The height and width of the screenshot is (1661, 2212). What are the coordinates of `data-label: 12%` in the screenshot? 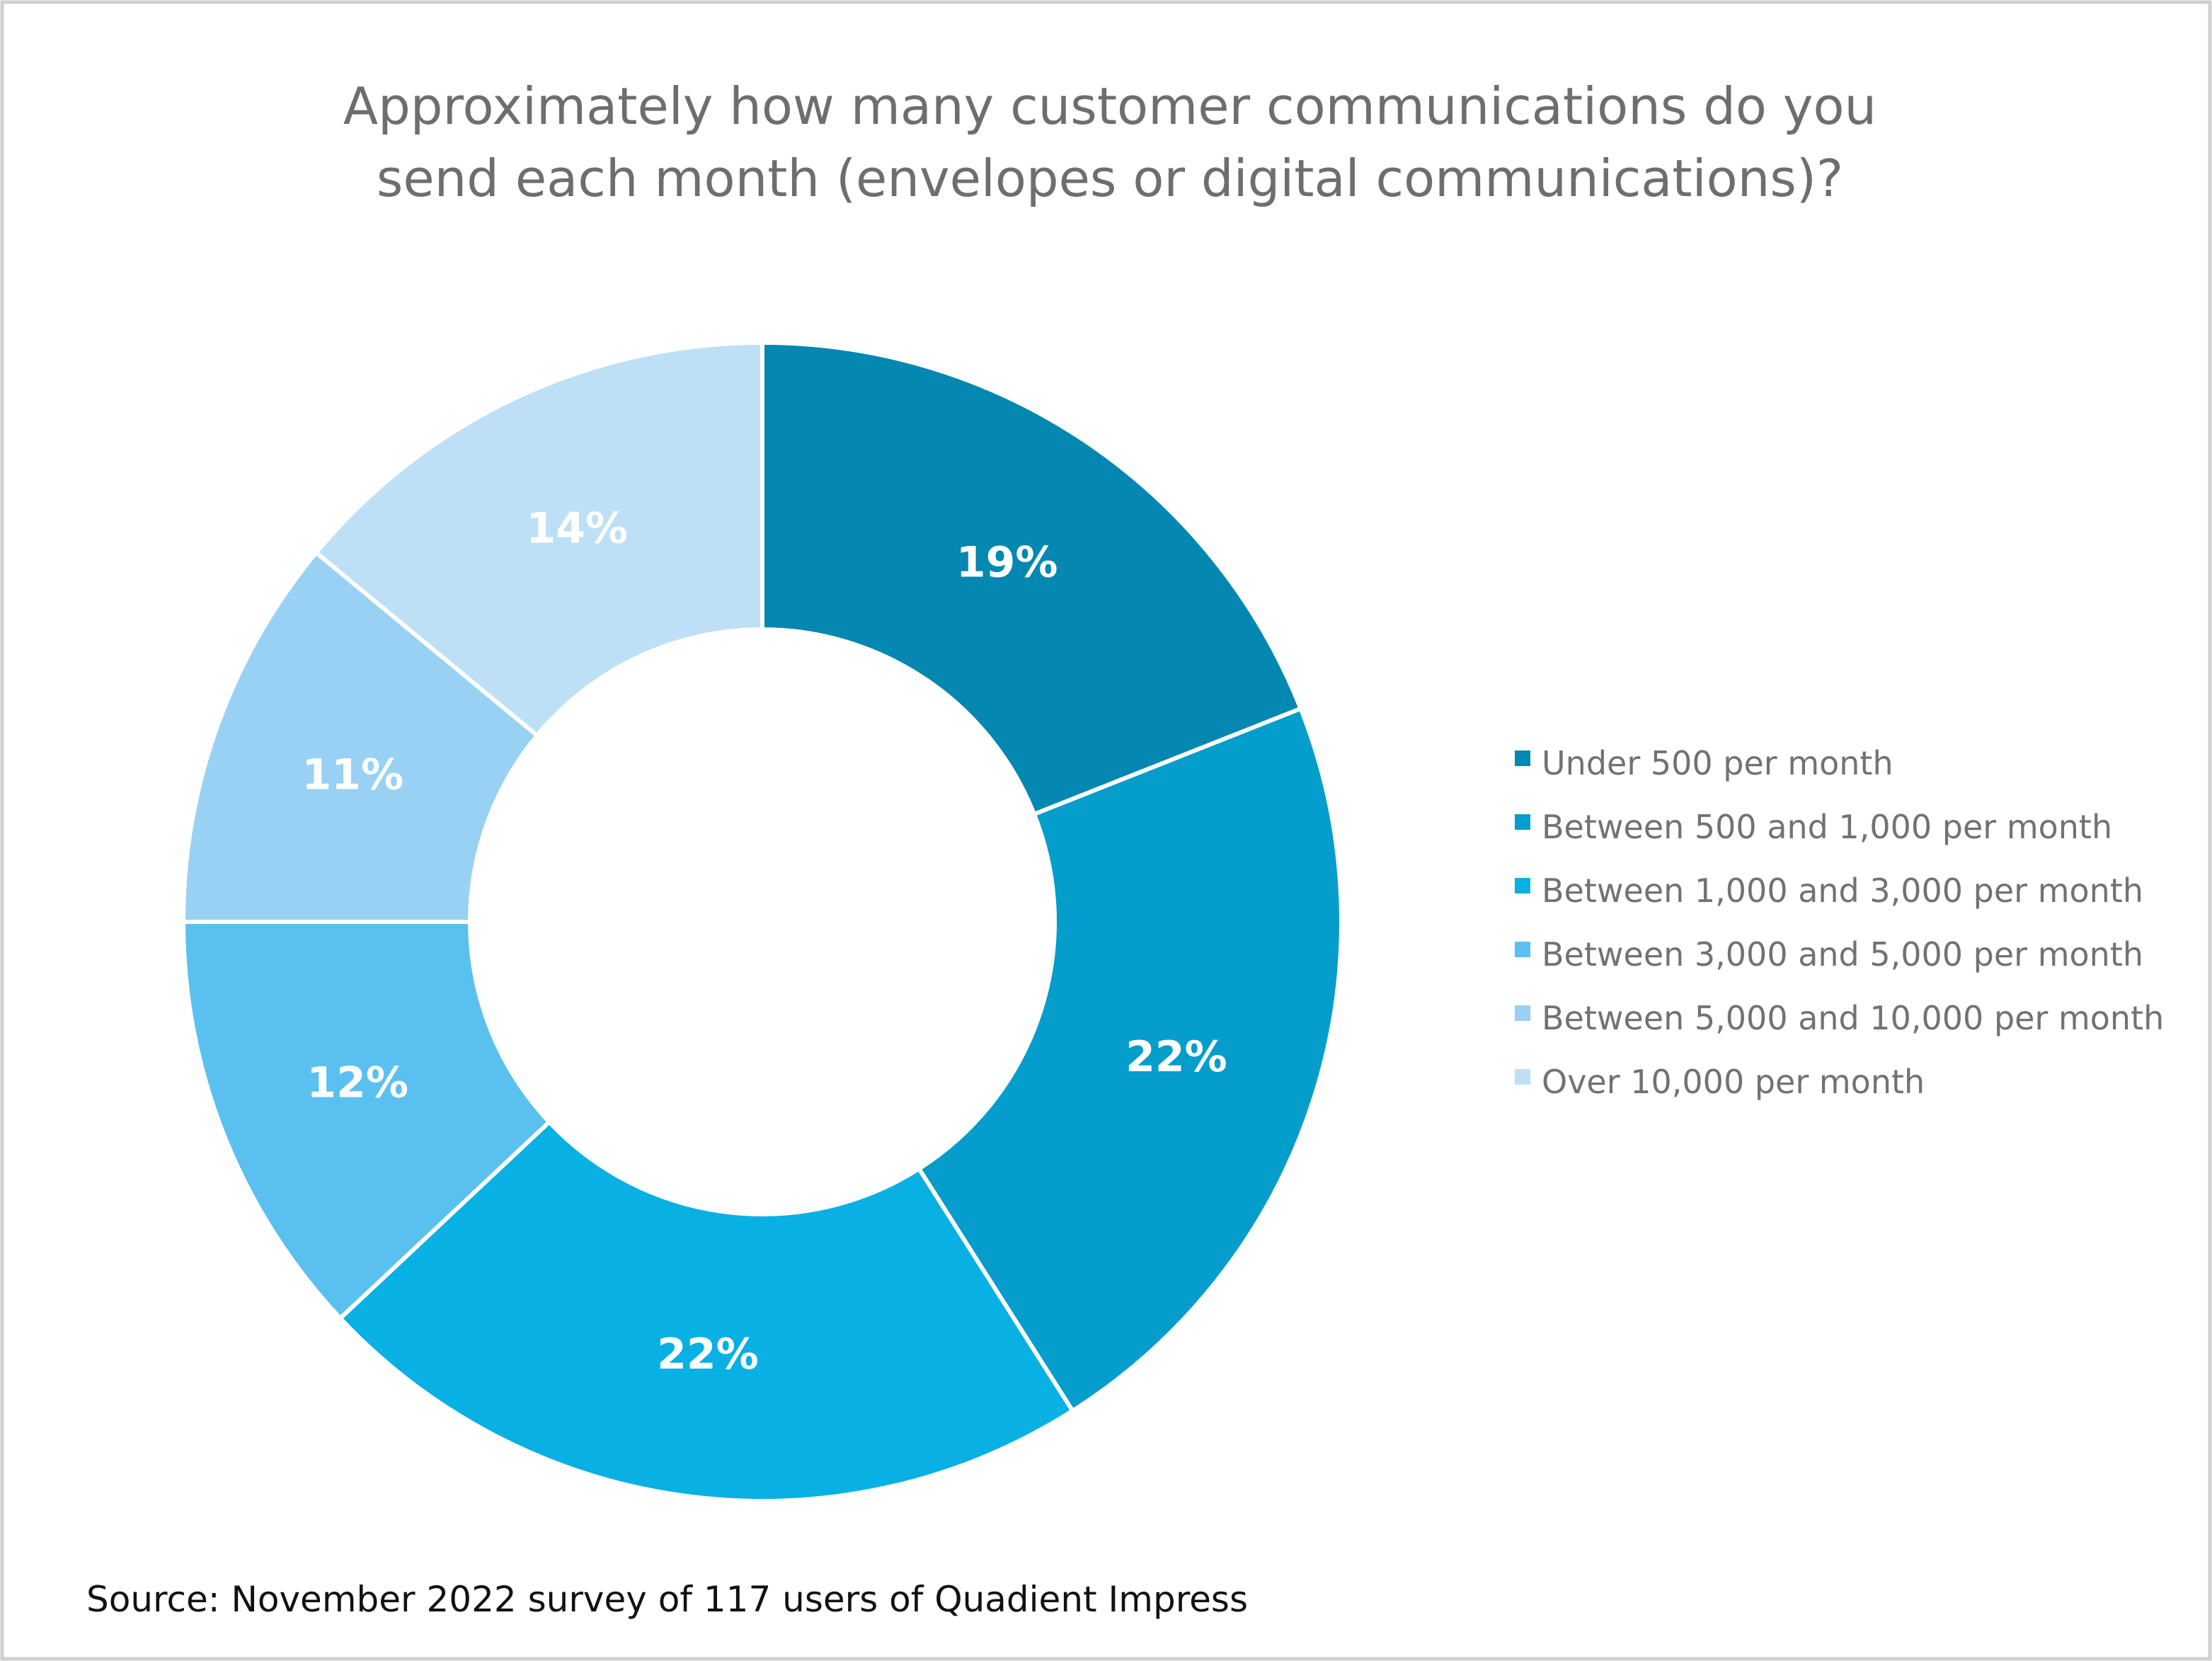 It's located at (357, 1082).